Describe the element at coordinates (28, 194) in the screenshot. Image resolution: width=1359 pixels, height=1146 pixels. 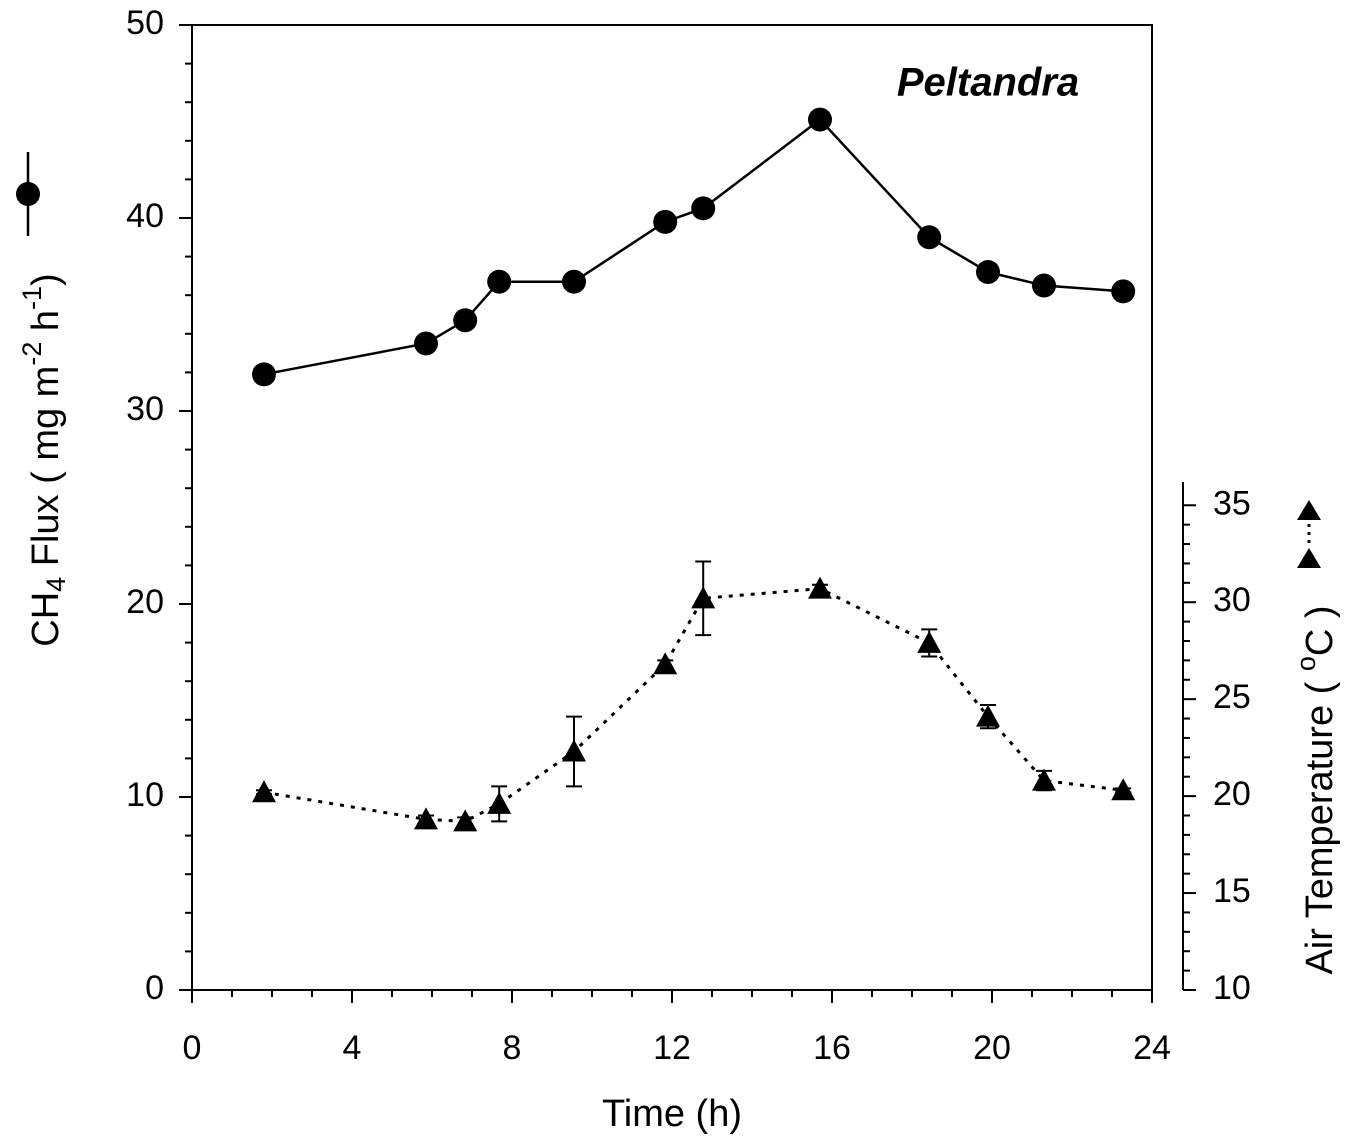
I see `y-legend-symbol` at that location.